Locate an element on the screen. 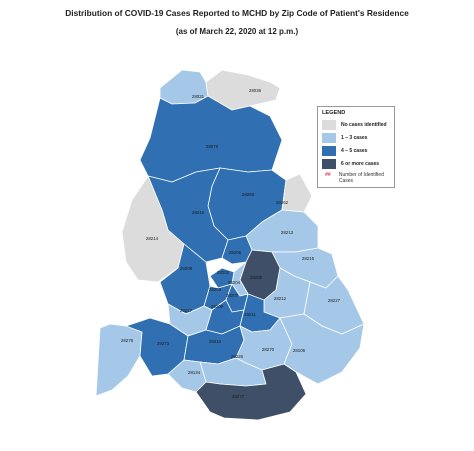  zip-label-28273: 28273 is located at coordinates (163, 343).